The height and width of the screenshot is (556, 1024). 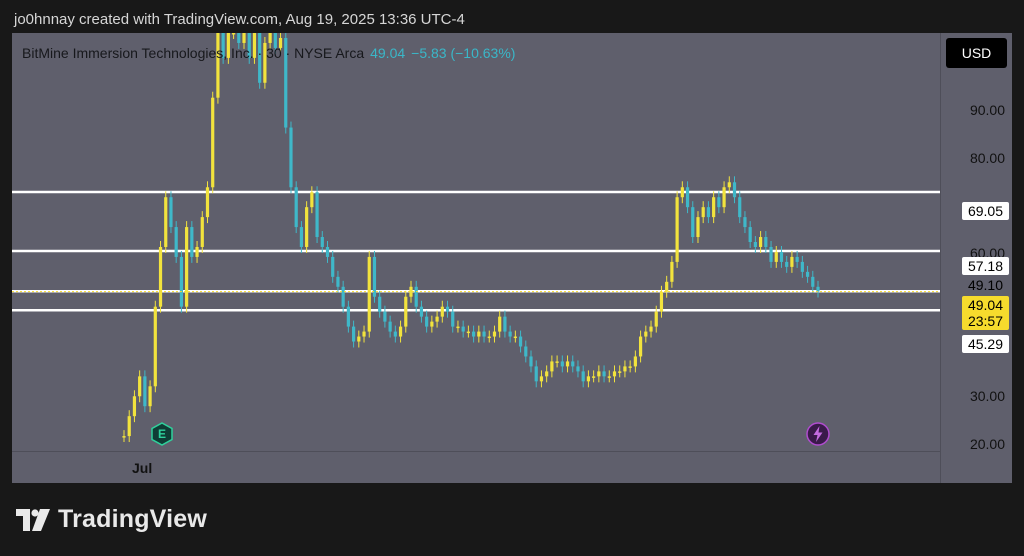 What do you see at coordinates (985, 266) in the screenshot?
I see `level-tag: 57.18` at bounding box center [985, 266].